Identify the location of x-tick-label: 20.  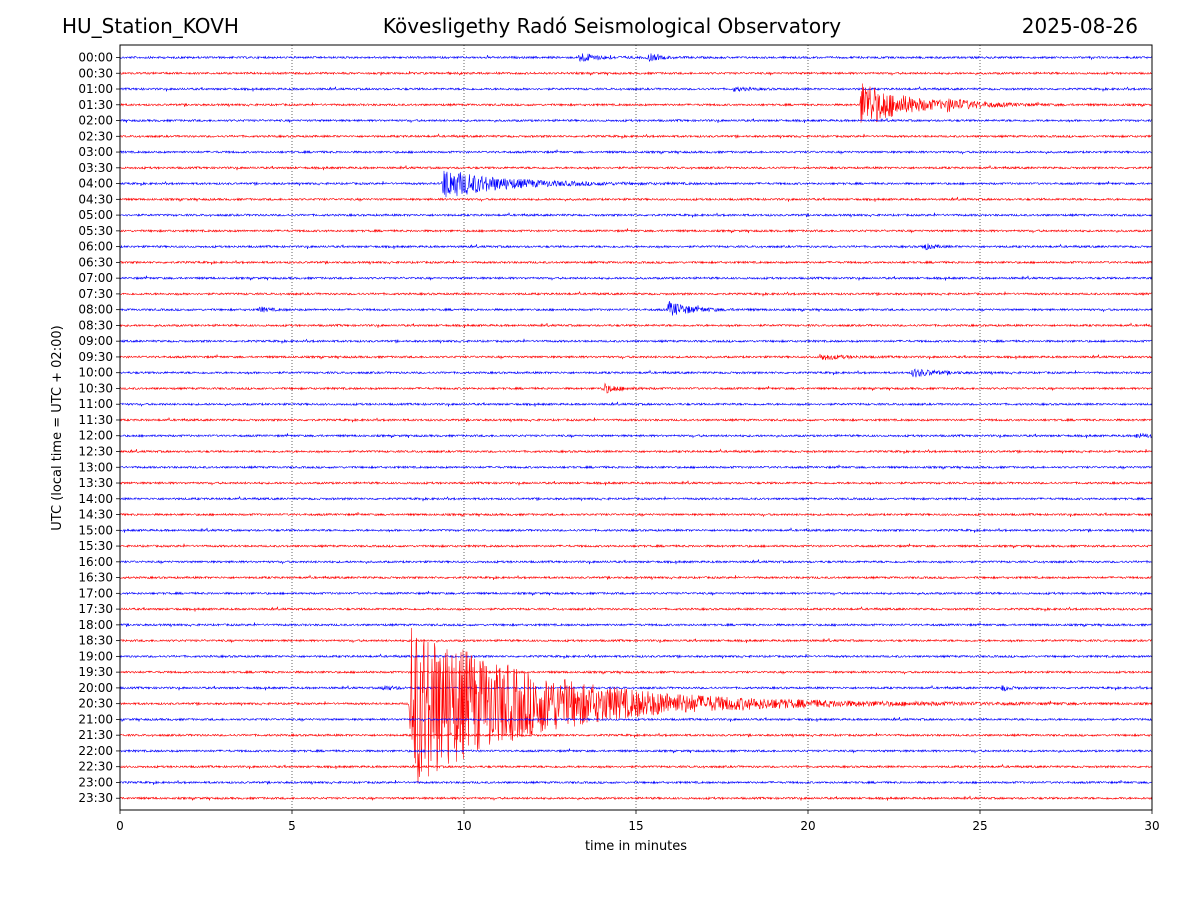
(807, 826).